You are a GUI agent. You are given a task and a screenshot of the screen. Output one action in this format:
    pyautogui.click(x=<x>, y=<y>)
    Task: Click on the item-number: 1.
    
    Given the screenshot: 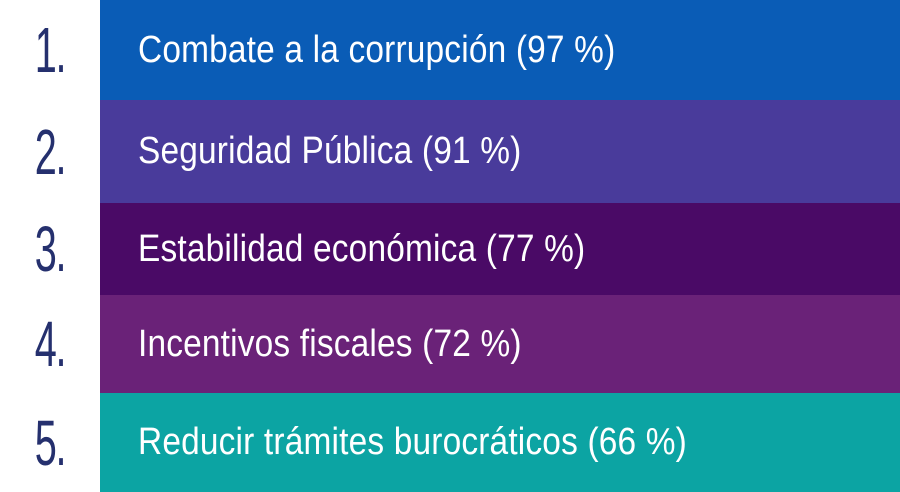 What is the action you would take?
    pyautogui.click(x=50, y=50)
    